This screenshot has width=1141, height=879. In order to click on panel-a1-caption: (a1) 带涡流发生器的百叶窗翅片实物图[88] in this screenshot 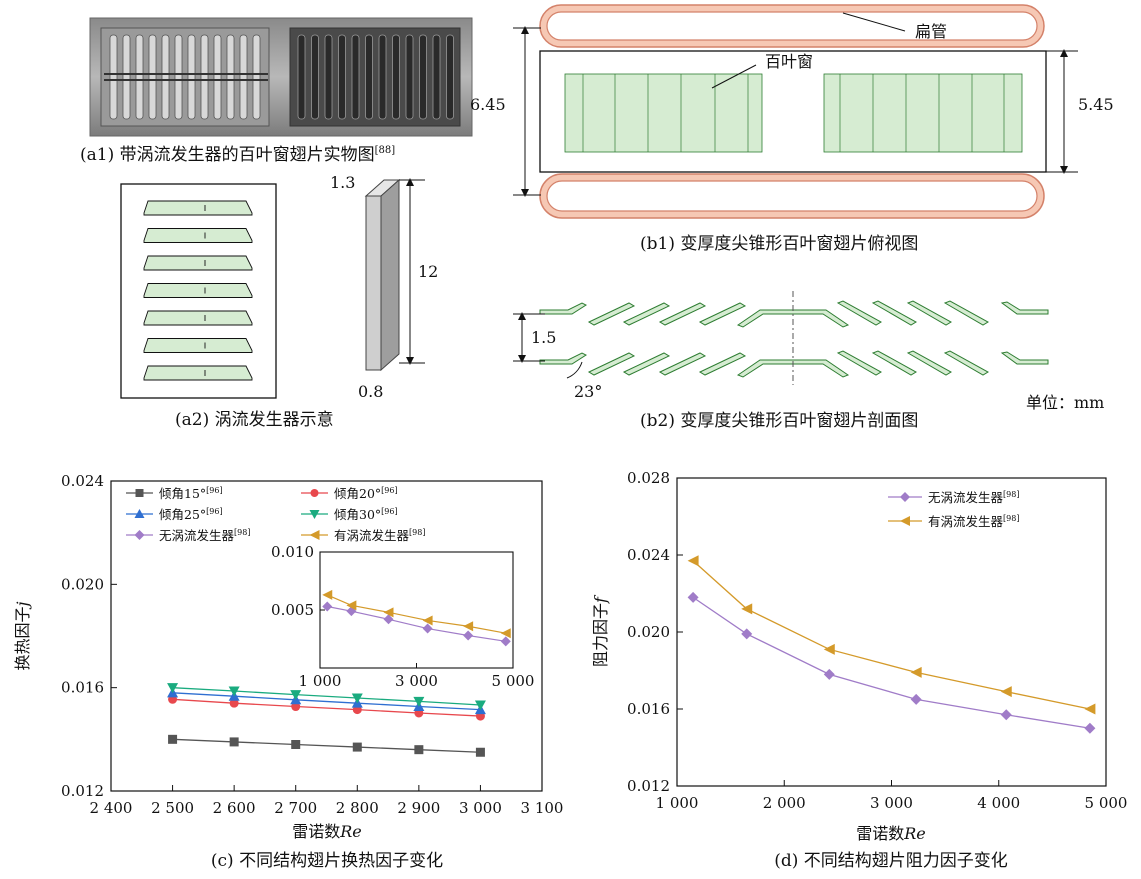, I will do `click(237, 155)`.